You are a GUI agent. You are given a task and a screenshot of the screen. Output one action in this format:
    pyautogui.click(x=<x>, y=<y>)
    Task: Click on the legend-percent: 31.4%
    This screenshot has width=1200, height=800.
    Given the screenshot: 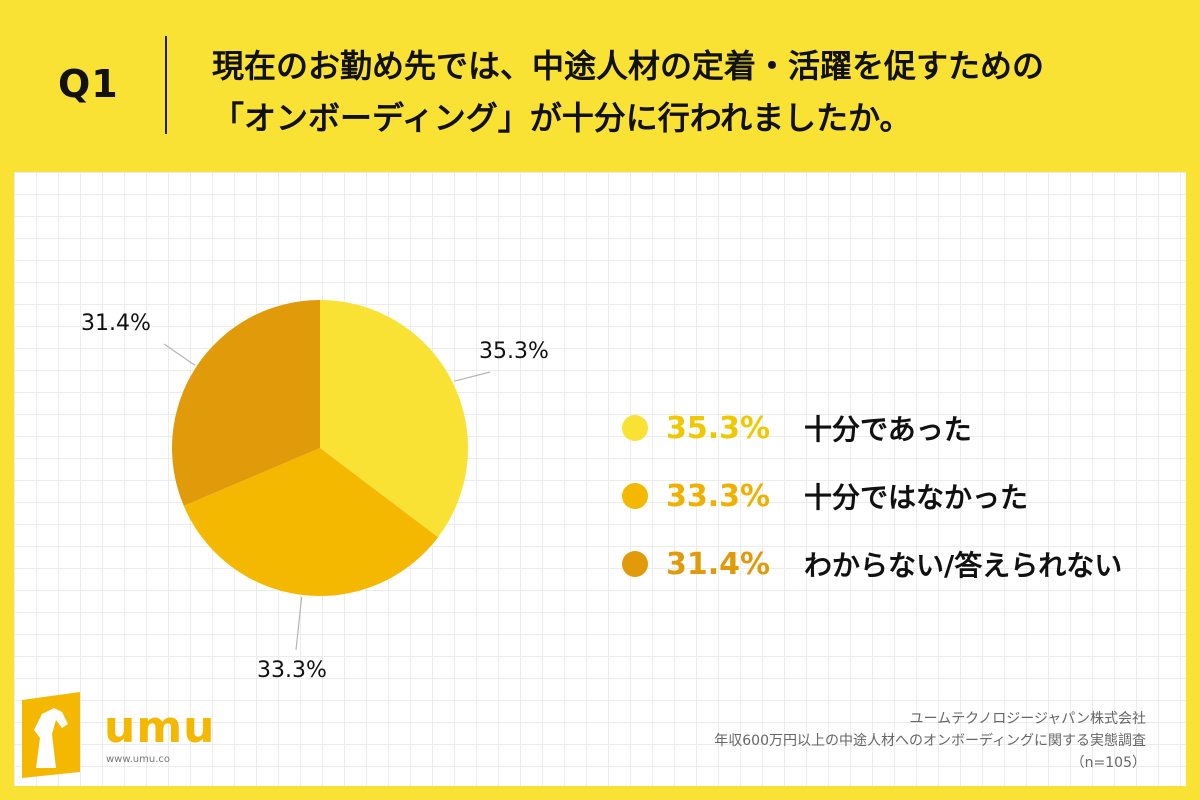 What is the action you would take?
    pyautogui.click(x=718, y=564)
    